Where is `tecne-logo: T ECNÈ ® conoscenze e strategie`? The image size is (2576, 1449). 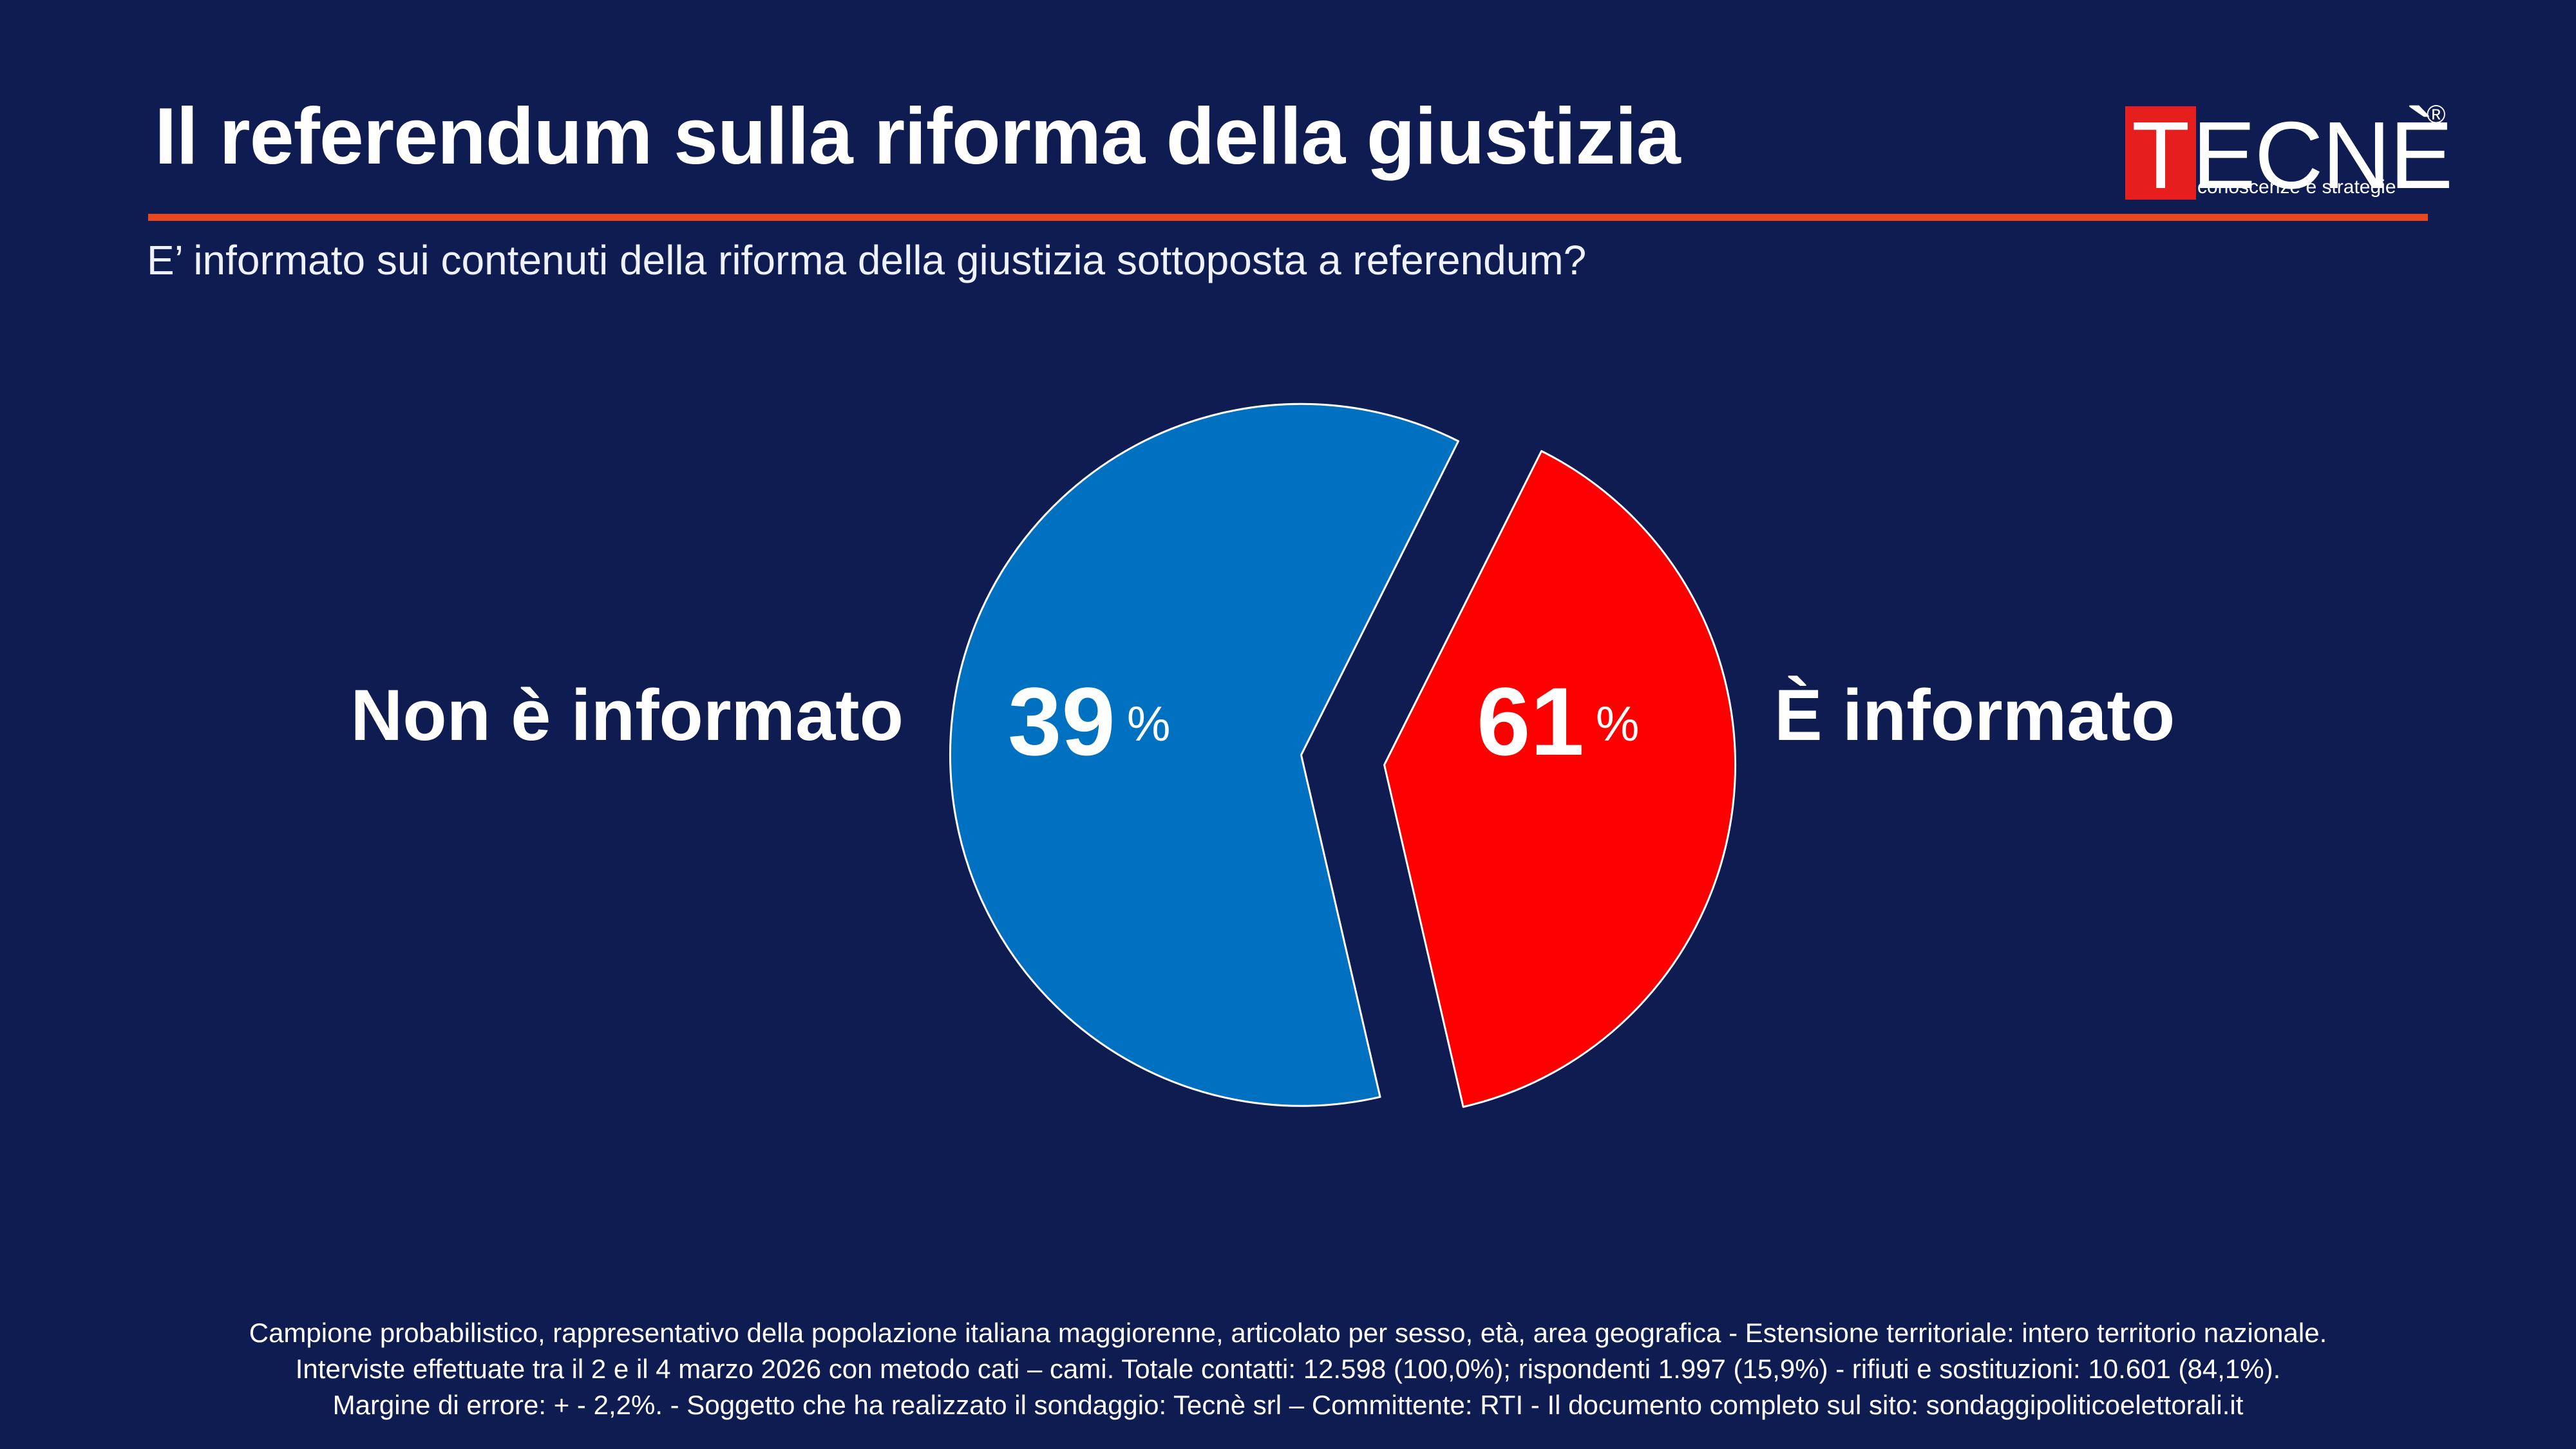 tecne-logo: T ECNÈ ® conoscenze e strategie is located at coordinates (2289, 155).